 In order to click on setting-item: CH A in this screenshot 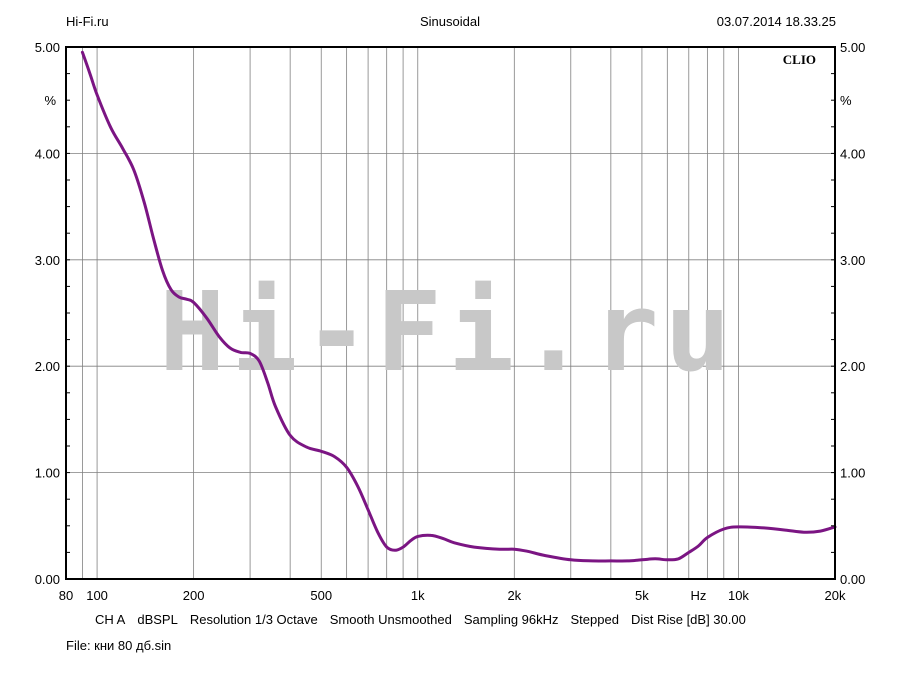, I will do `click(110, 619)`.